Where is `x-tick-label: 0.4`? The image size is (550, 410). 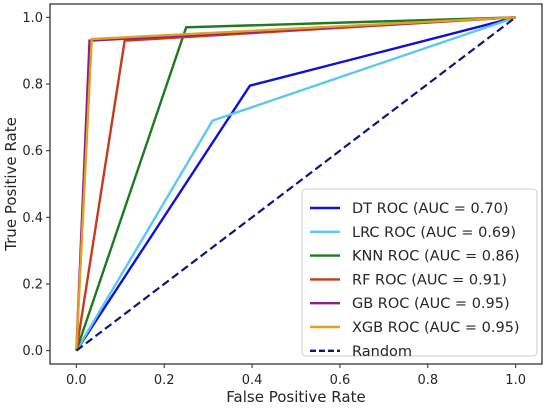 x-tick-label: 0.4 is located at coordinates (252, 380).